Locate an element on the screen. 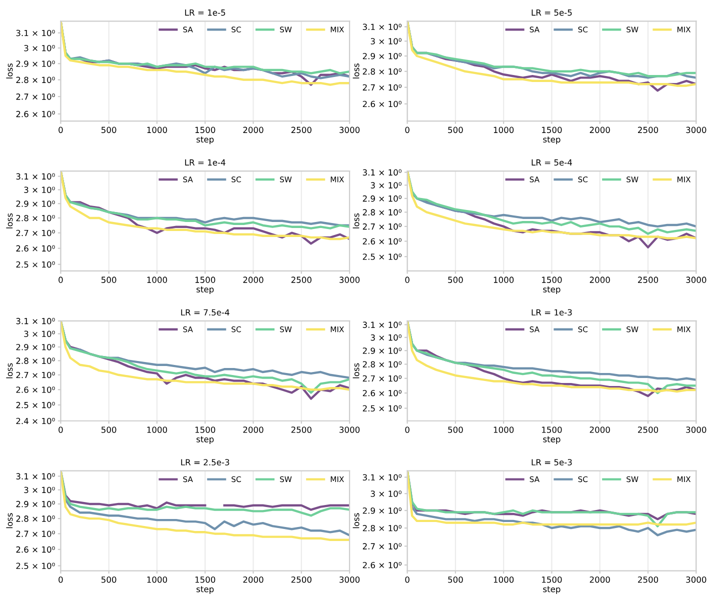 This screenshot has height=604, width=714. chart-title: LR = 5e-4 is located at coordinates (552, 162).